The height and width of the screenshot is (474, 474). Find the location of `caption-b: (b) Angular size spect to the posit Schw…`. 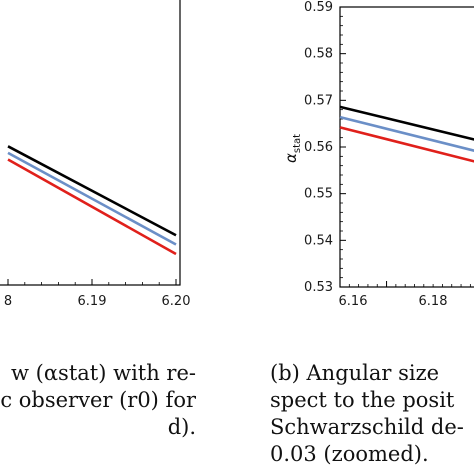

caption-b: (b) Angular size spect to the posit Schw… is located at coordinates (367, 413).